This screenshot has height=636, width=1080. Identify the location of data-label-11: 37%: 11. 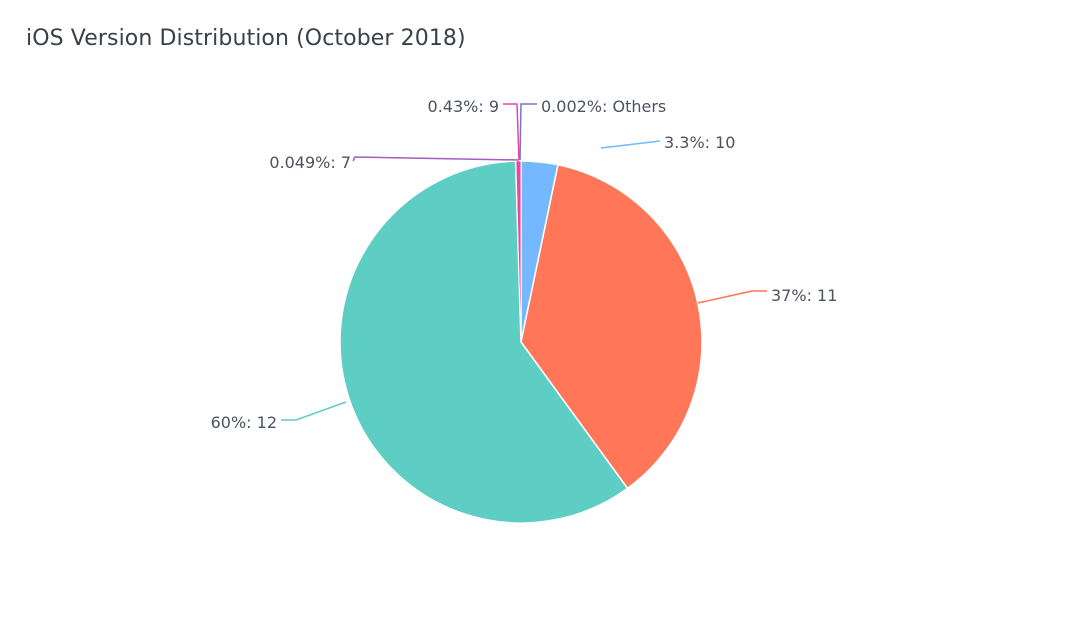
(804, 295).